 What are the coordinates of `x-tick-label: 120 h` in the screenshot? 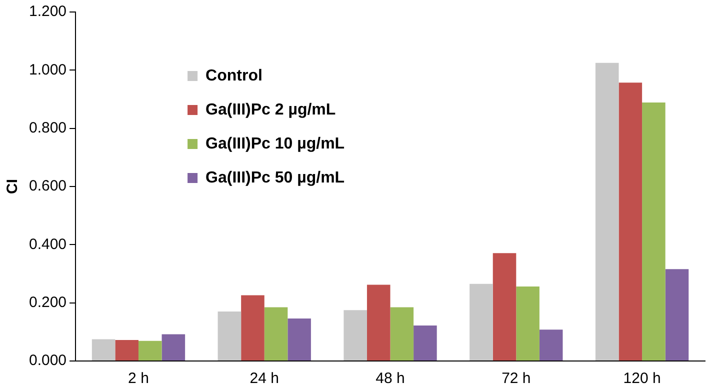 It's located at (642, 379).